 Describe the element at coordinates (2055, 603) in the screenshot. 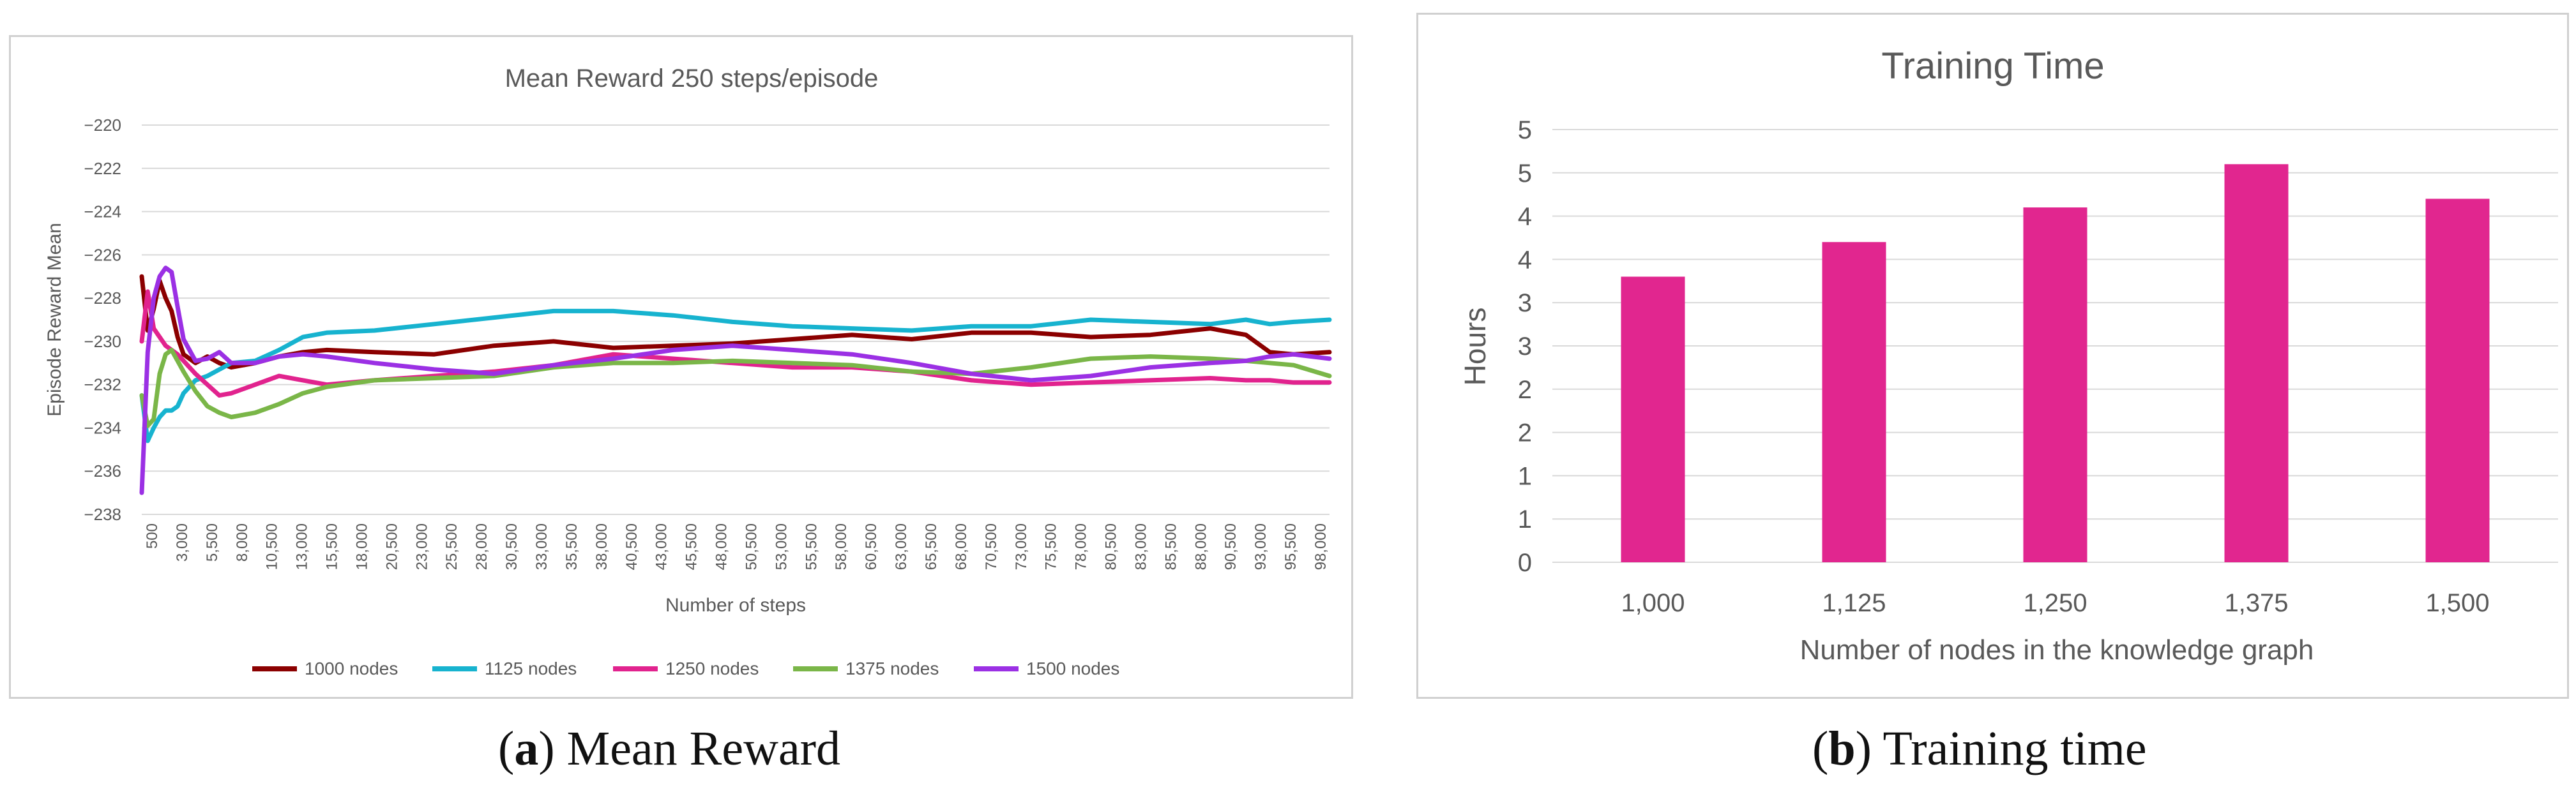

I see `x-tick-label: 1,250` at that location.